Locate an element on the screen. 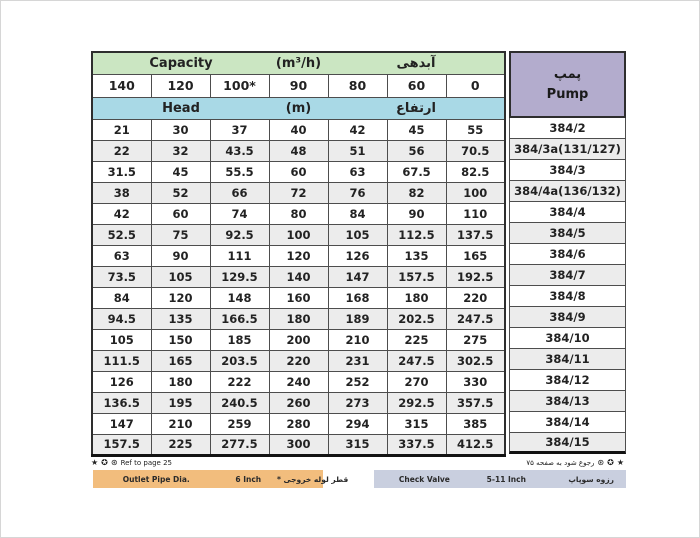 The height and width of the screenshot is (538, 700). head-value-cell: 137.5 is located at coordinates (475, 234).